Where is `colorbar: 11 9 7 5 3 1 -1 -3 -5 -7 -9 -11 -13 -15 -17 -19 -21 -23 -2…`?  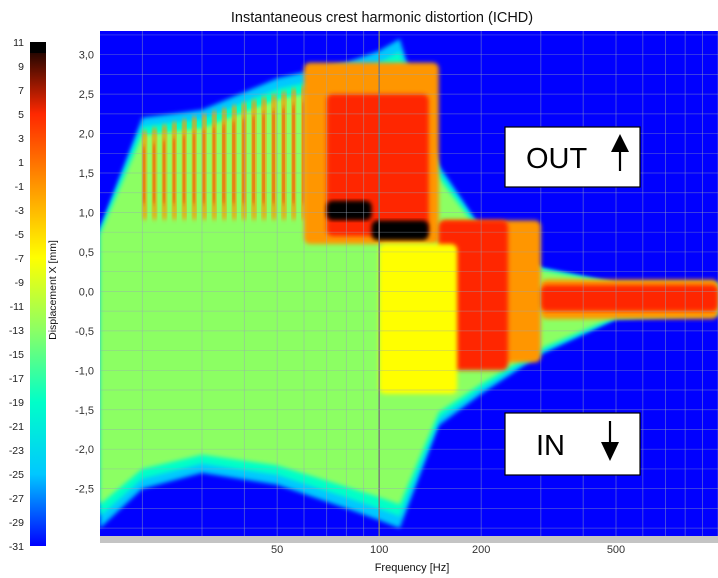 colorbar: 11 9 7 5 3 1 -1 -3 -5 -7 -9 -11 -13 -15 -17 -19 -21 -23 -2… is located at coordinates (27, 295).